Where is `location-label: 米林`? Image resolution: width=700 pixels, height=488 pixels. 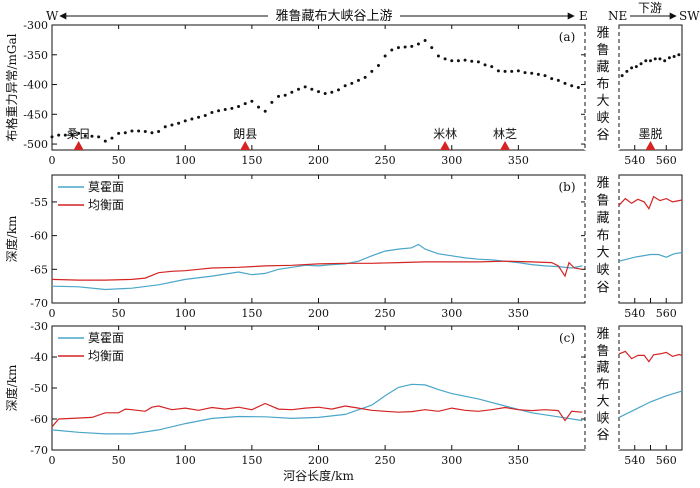
location-label: 米林 is located at coordinates (445, 134).